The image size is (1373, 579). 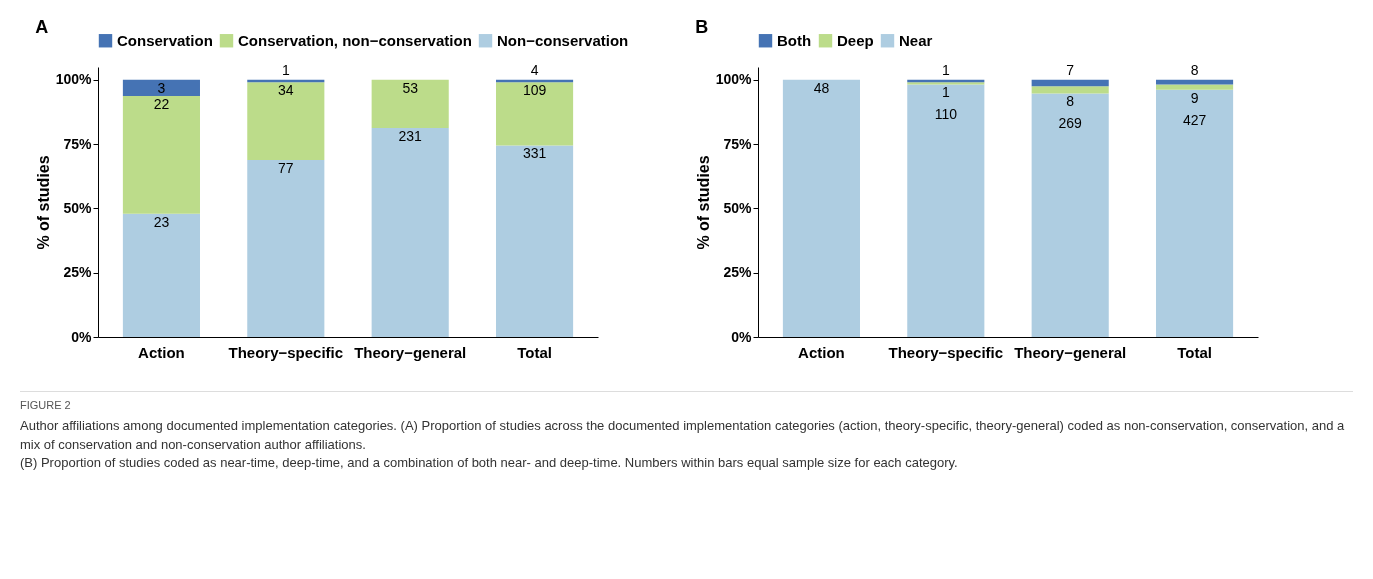 What do you see at coordinates (410, 87) in the screenshot?
I see `annotation: 53` at bounding box center [410, 87].